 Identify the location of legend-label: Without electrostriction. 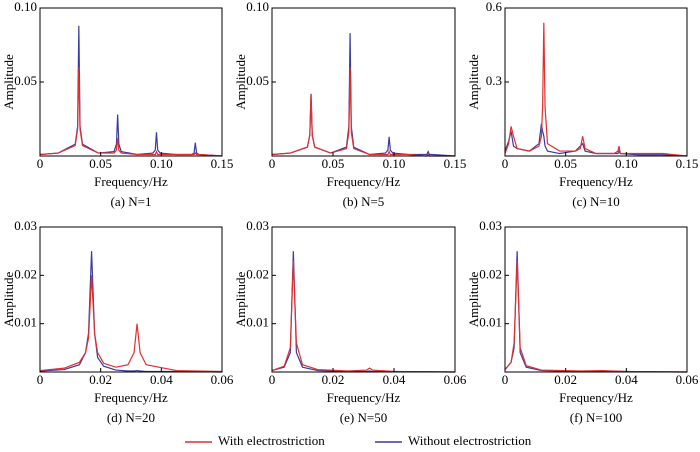
(470, 440).